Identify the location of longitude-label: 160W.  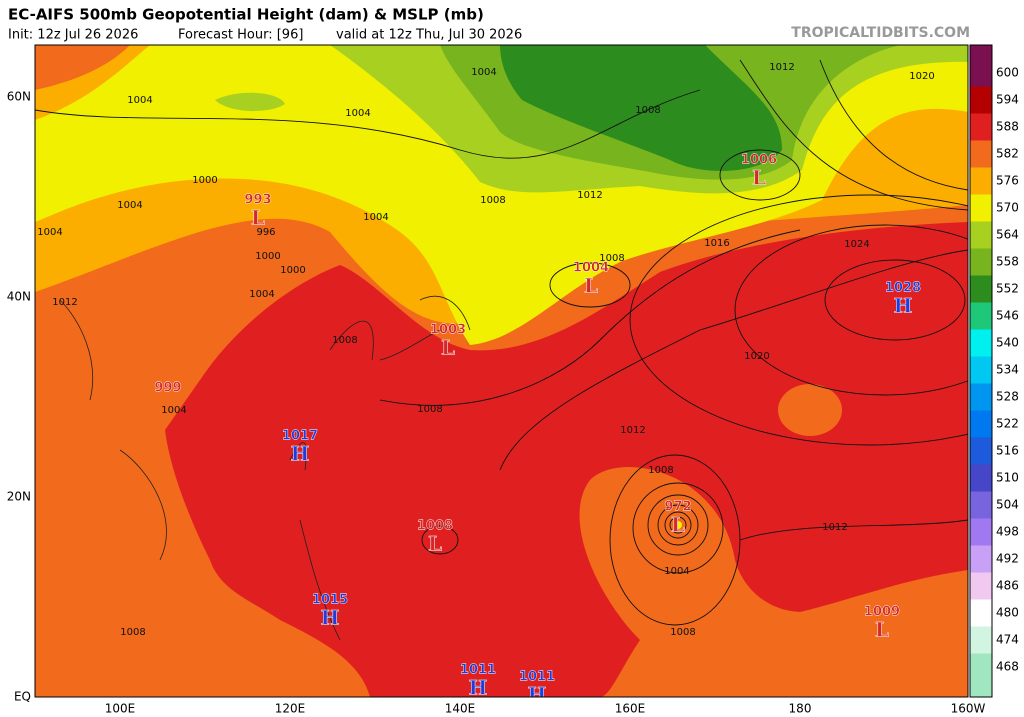
(968, 709).